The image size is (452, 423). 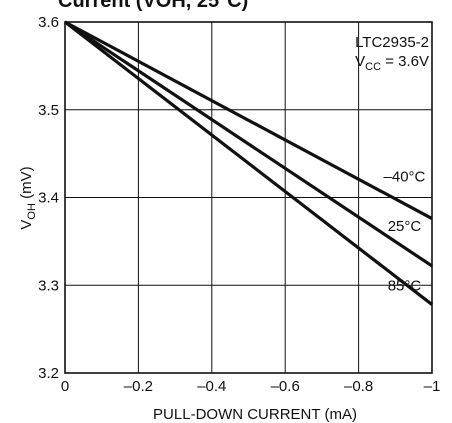 What do you see at coordinates (285, 386) in the screenshot?
I see `x-tick-label: –0.6` at bounding box center [285, 386].